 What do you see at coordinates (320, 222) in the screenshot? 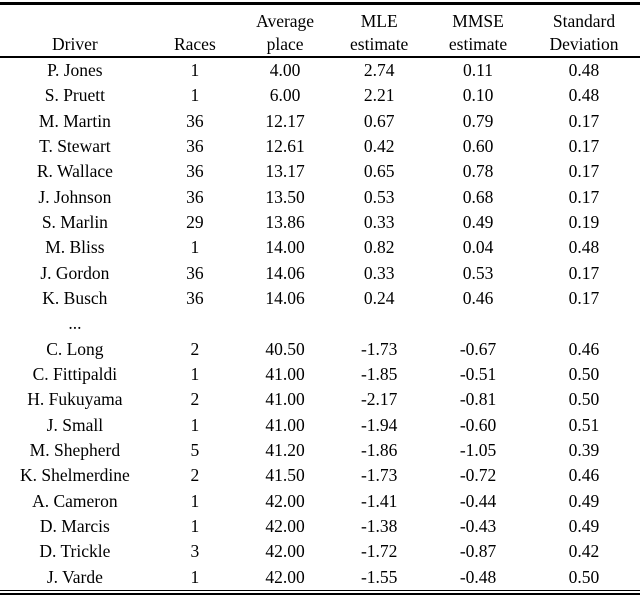
I see `table-row: S. Marlin 29 13.86 0.33 0.49 0.19` at bounding box center [320, 222].